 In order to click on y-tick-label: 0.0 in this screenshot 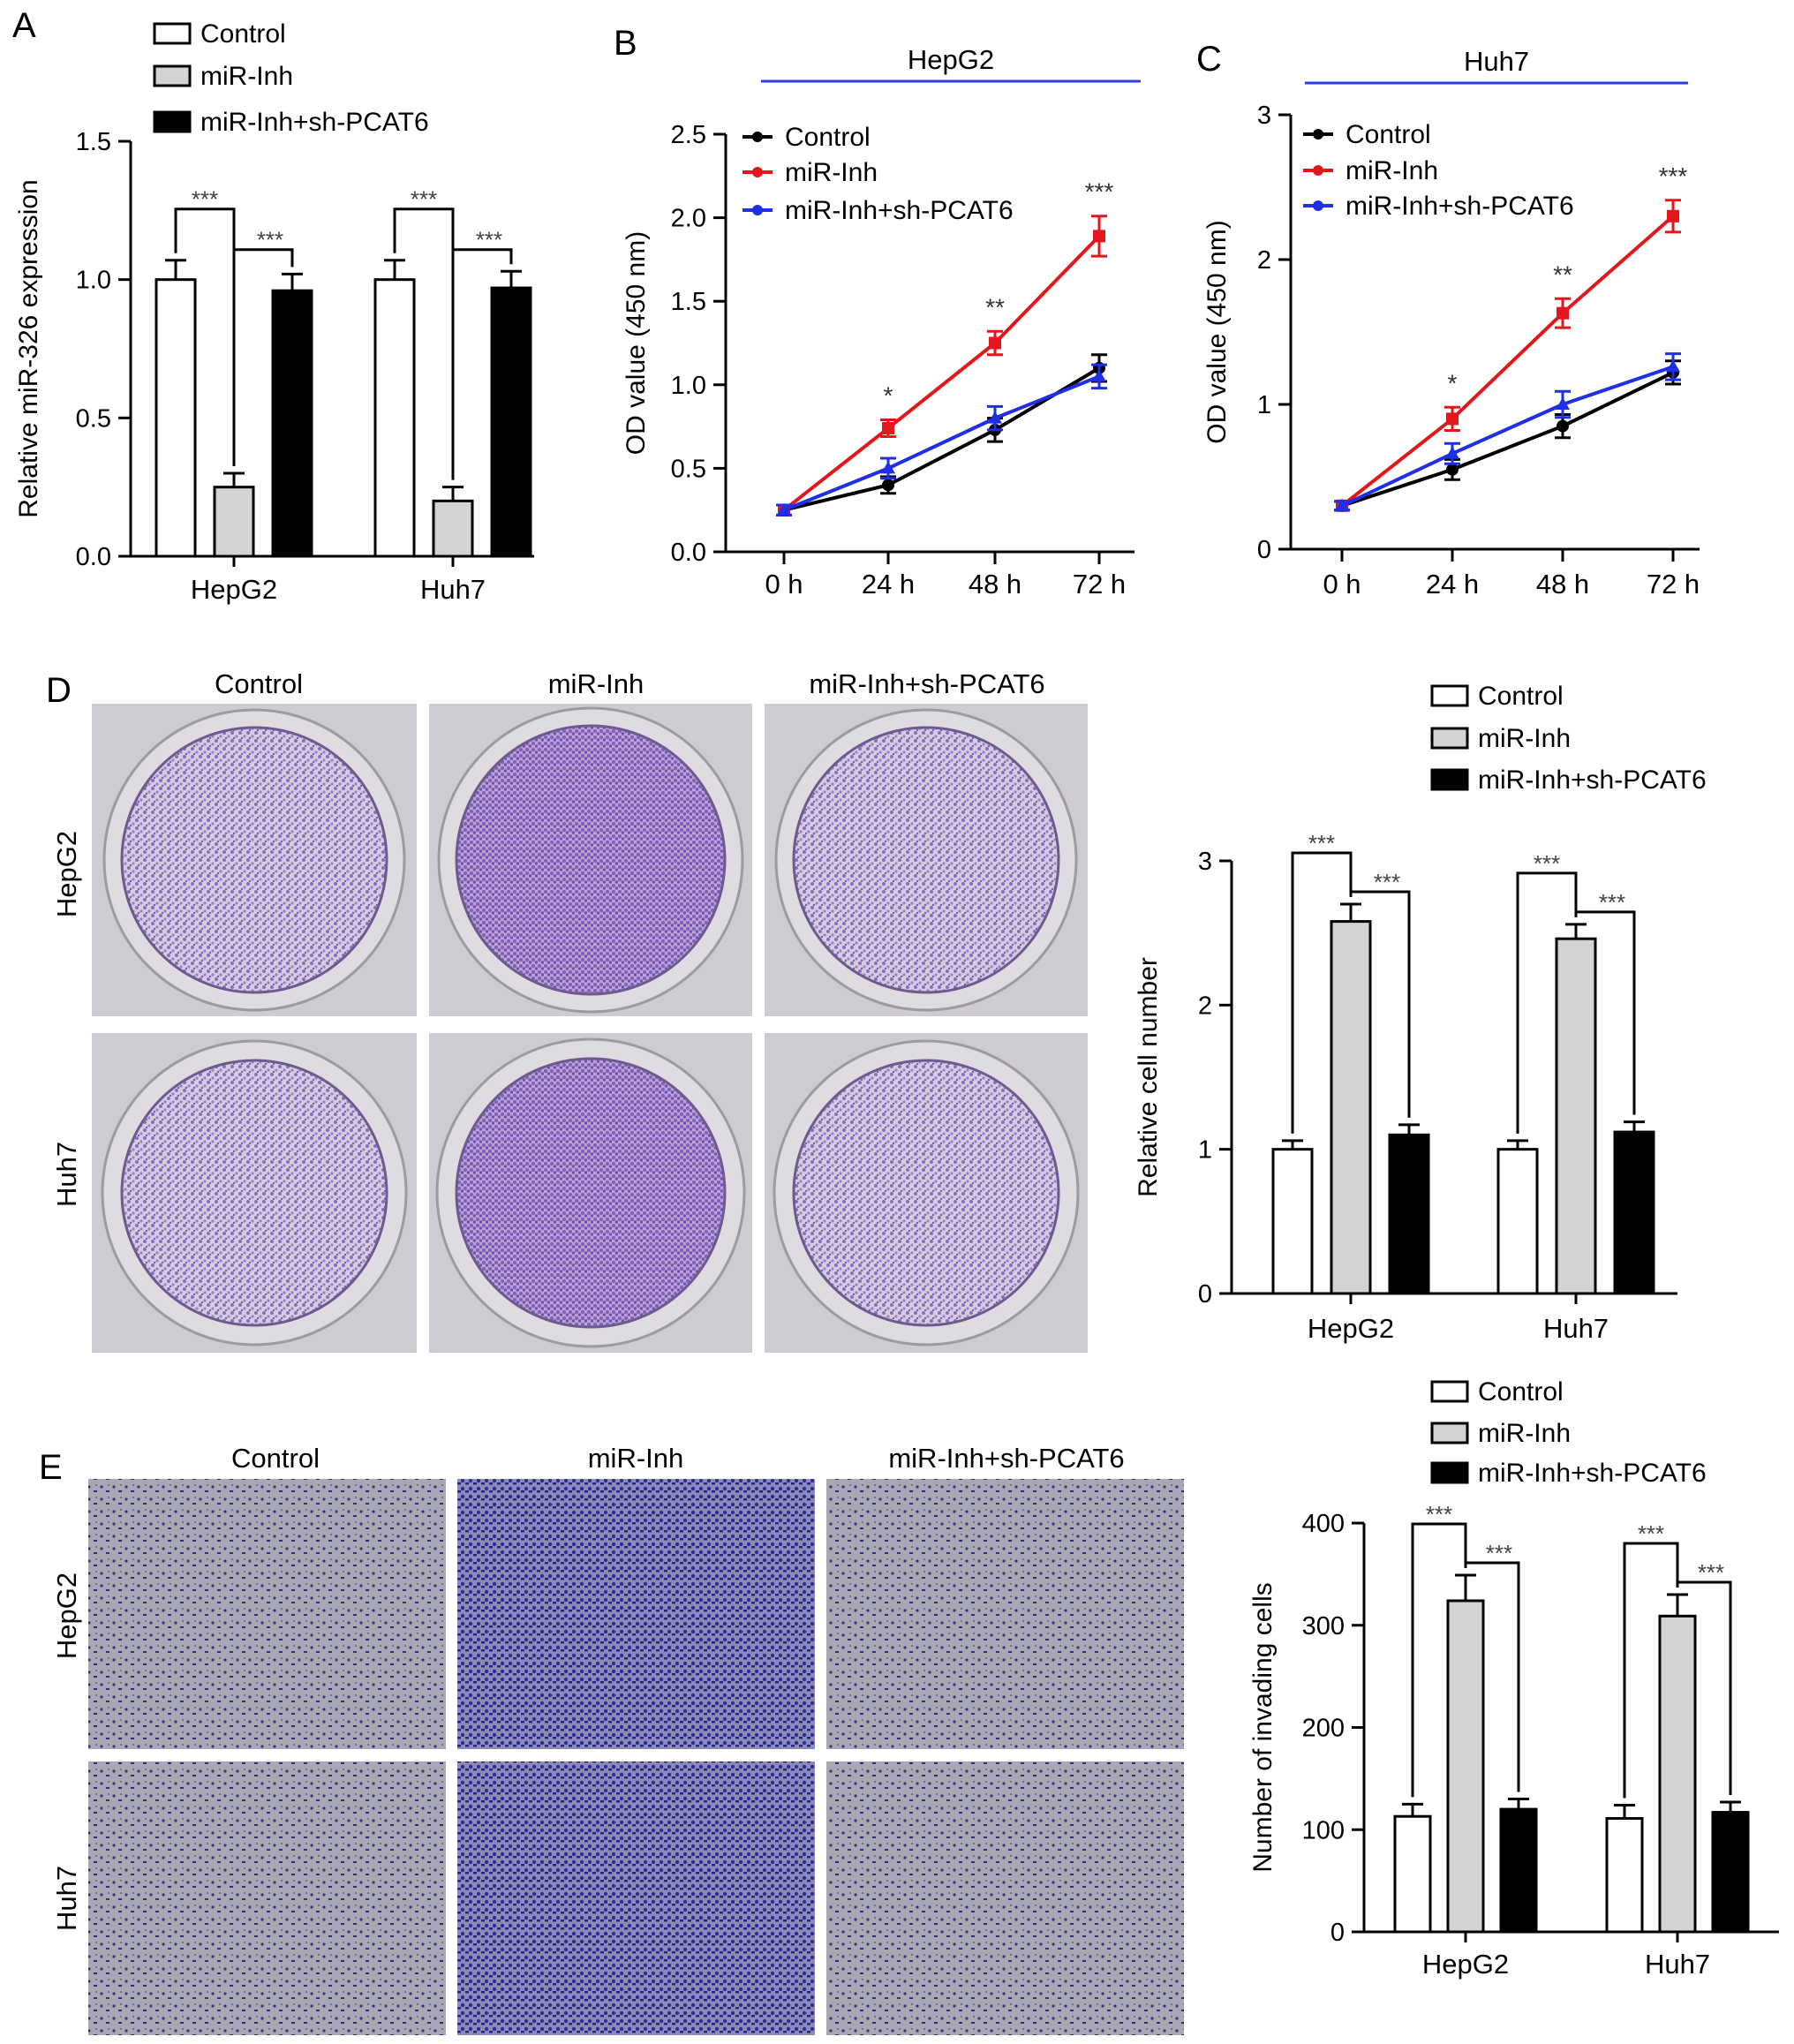, I will do `click(688, 553)`.